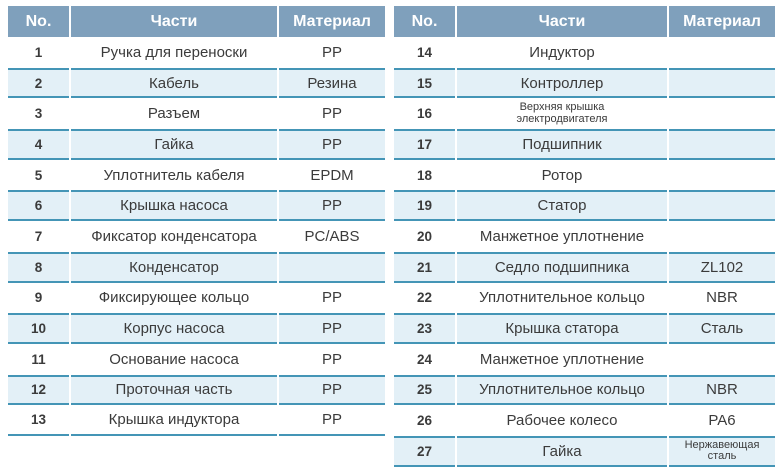 This screenshot has height=469, width=781. What do you see at coordinates (562, 52) in the screenshot?
I see `row-part-name: Индуктор` at bounding box center [562, 52].